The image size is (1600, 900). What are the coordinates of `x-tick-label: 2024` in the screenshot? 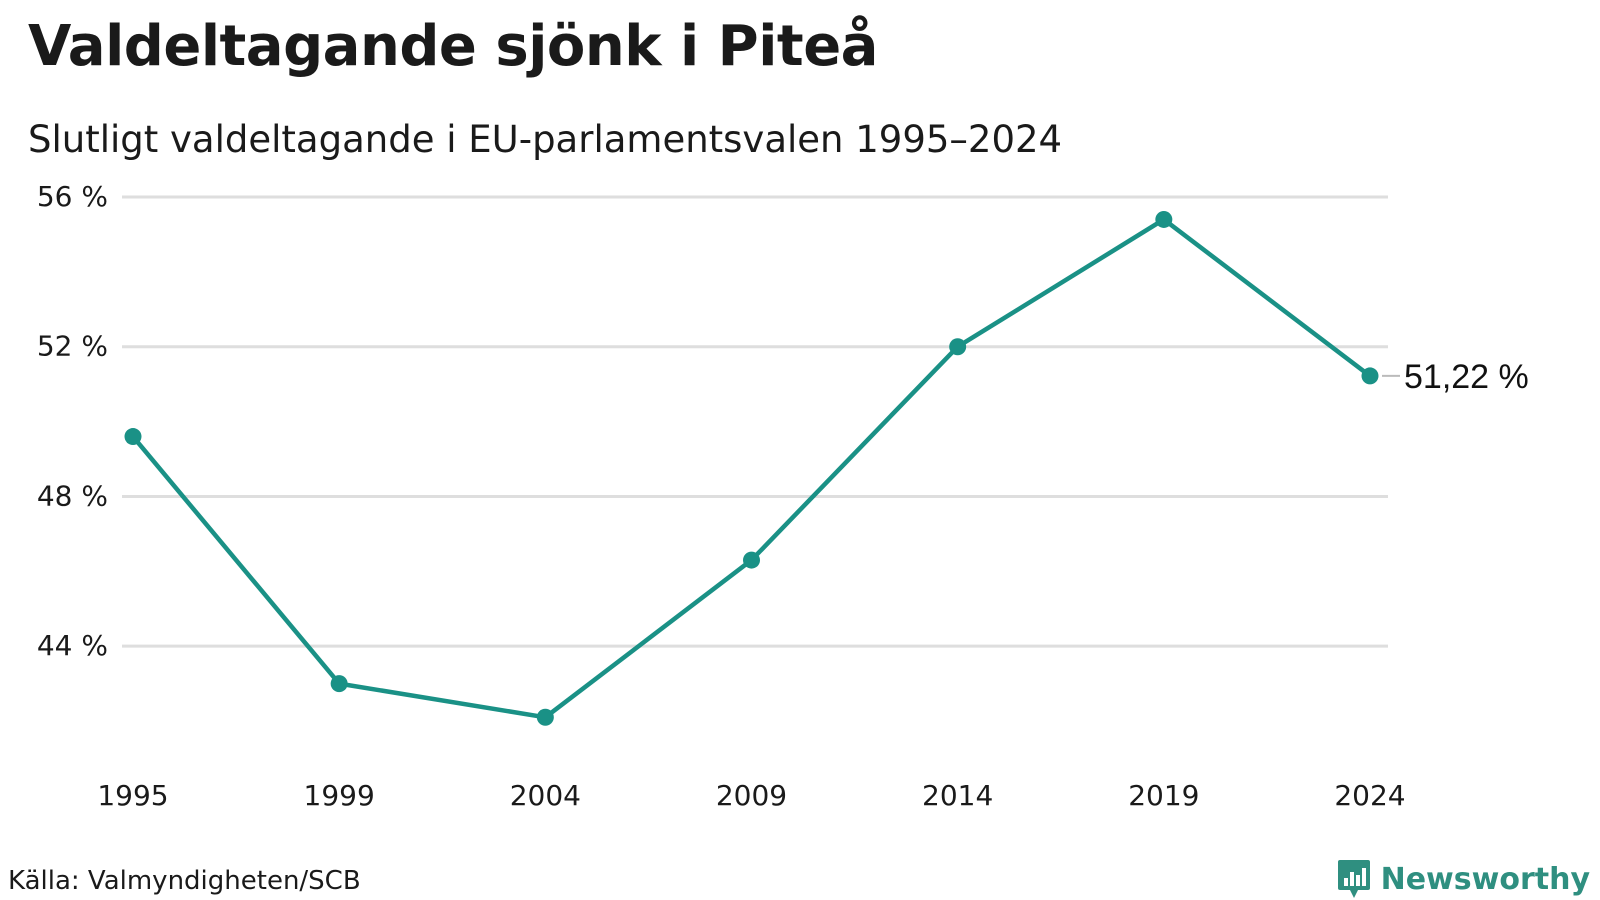 It's located at (1369, 795).